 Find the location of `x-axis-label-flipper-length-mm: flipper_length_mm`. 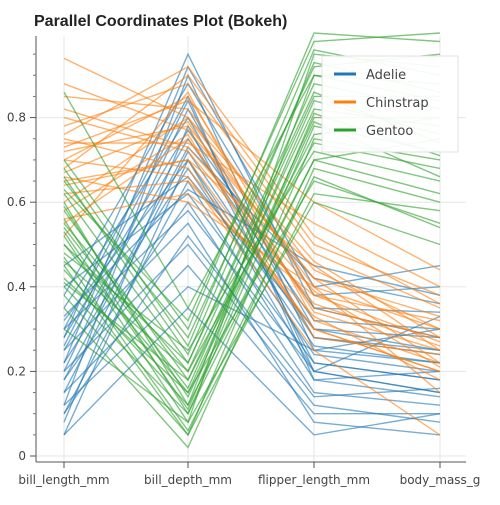

x-axis-label-flipper-length-mm: flipper_length_mm is located at coordinates (314, 480).